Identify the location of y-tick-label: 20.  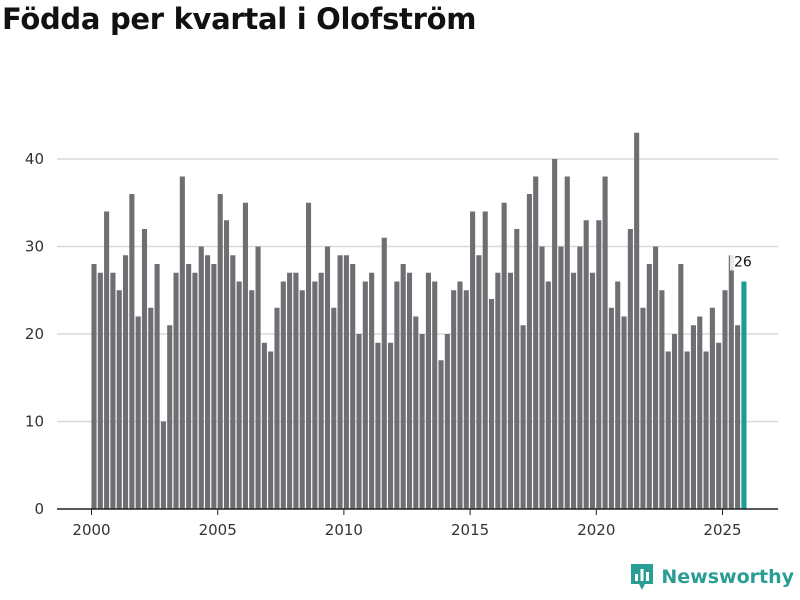
(34, 334).